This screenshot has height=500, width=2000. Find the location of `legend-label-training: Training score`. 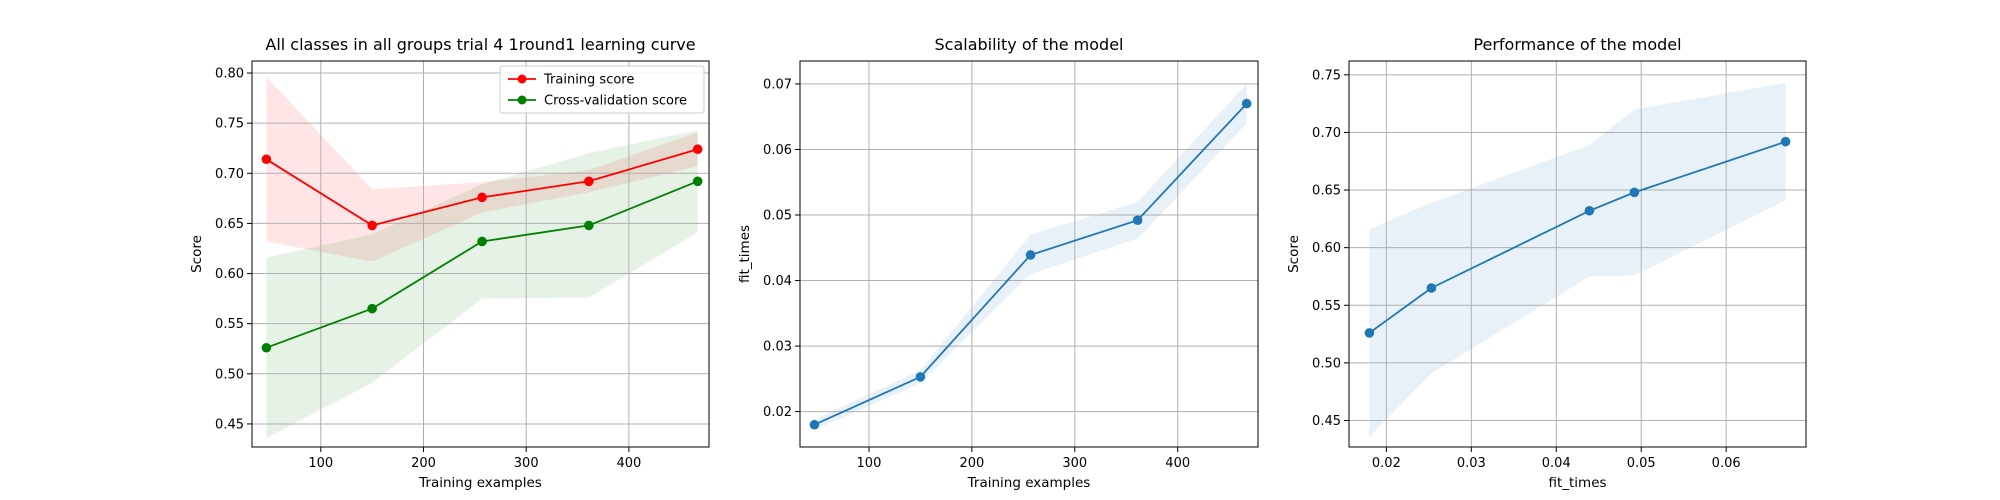

legend-label-training: Training score is located at coordinates (588, 80).